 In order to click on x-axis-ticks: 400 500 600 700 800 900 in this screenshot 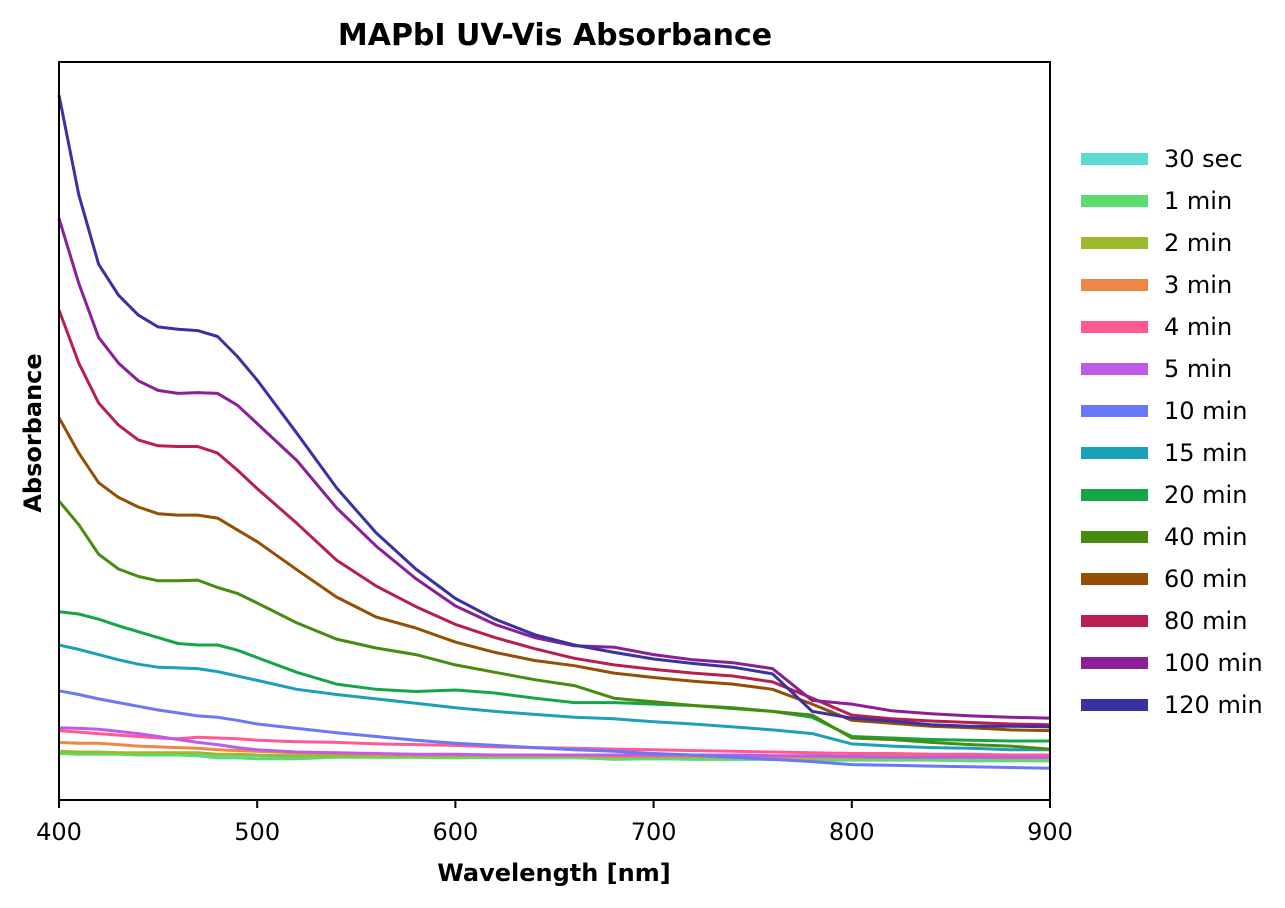, I will do `click(554, 823)`.